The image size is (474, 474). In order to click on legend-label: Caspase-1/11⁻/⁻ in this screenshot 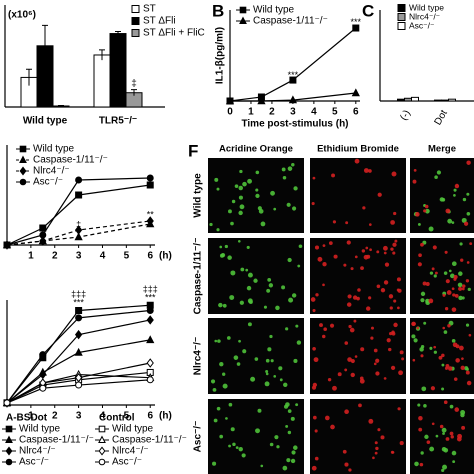, I will do `click(290, 21)`.